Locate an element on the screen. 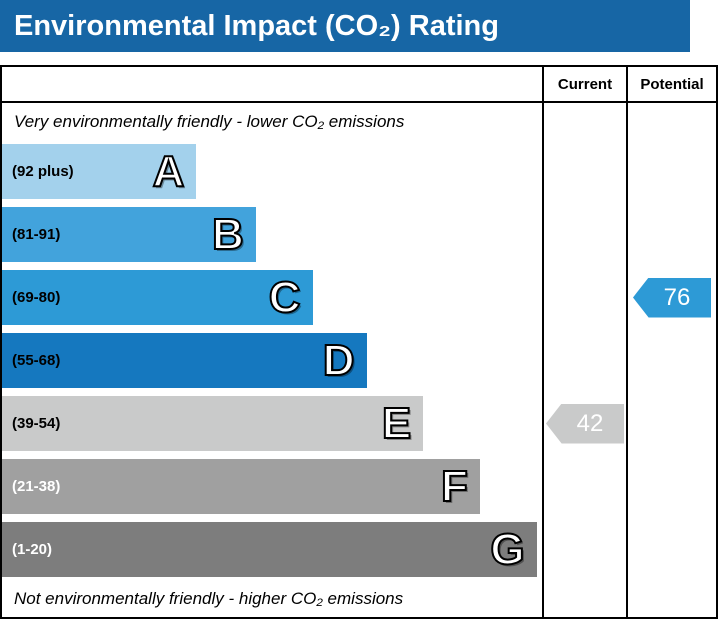  band-bar-d: (55-68) D is located at coordinates (184, 360).